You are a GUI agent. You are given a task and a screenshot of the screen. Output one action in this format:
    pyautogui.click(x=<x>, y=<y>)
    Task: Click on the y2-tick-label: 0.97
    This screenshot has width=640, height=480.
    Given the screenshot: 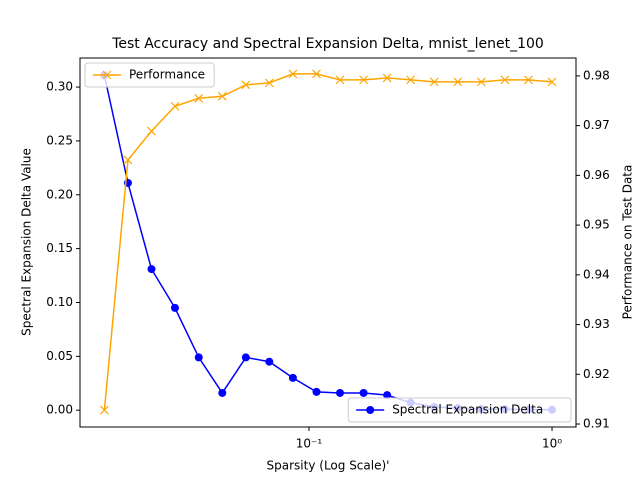 What is the action you would take?
    pyautogui.click(x=596, y=125)
    